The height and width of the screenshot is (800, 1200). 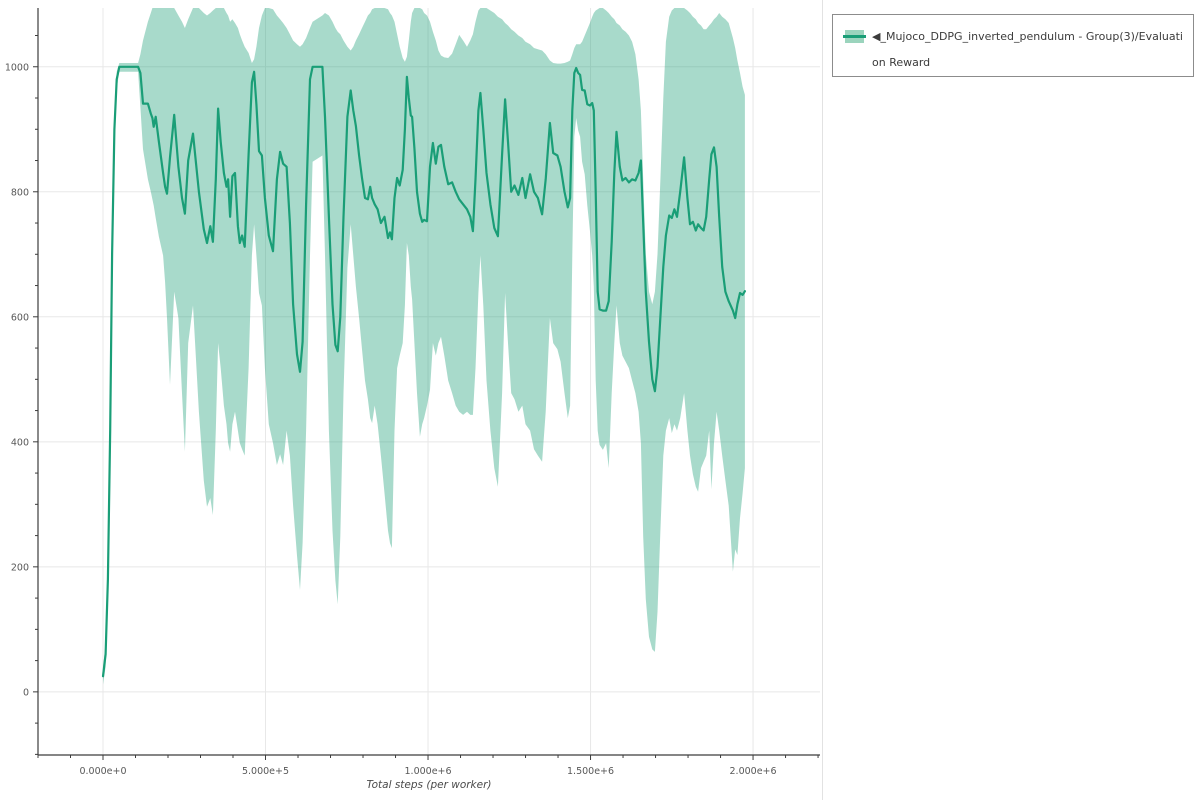 What do you see at coordinates (428, 771) in the screenshot?
I see `x-tick-label: 1.000e+6` at bounding box center [428, 771].